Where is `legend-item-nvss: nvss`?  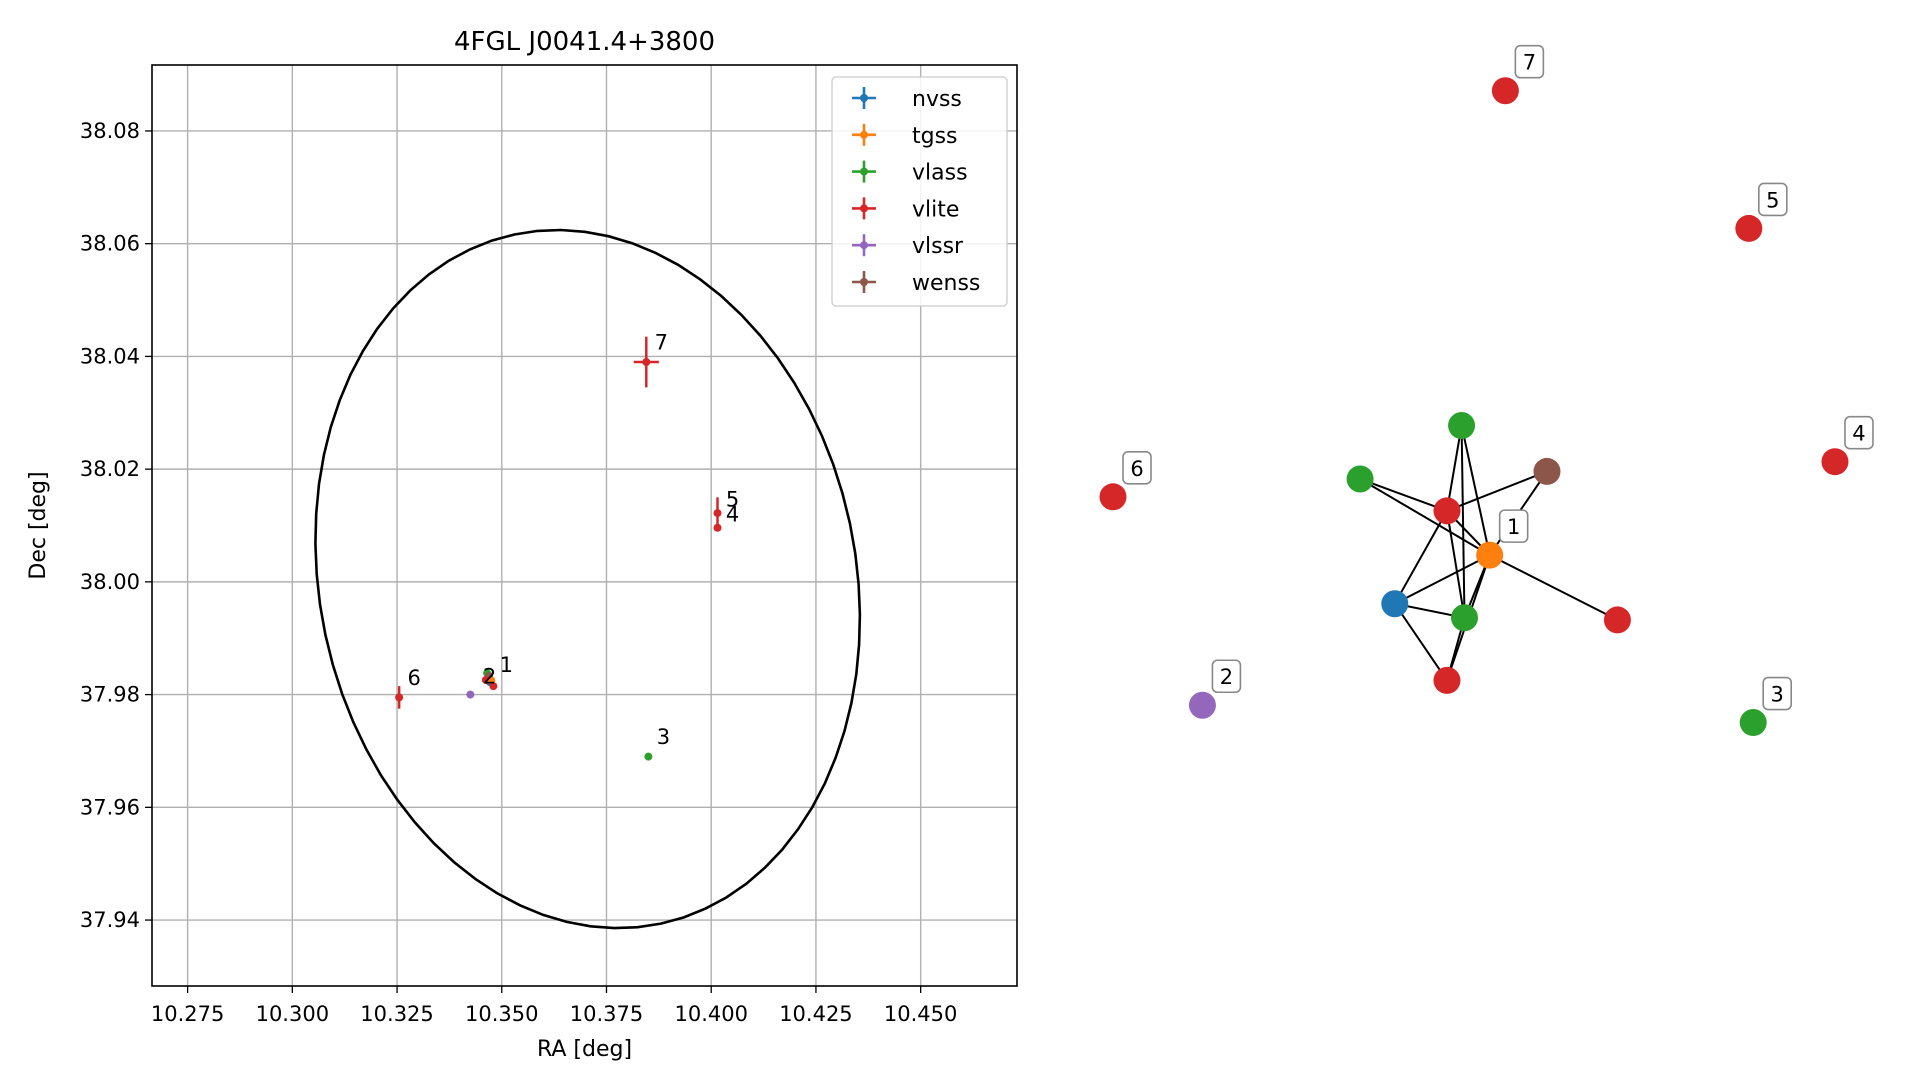 legend-item-nvss: nvss is located at coordinates (907, 99).